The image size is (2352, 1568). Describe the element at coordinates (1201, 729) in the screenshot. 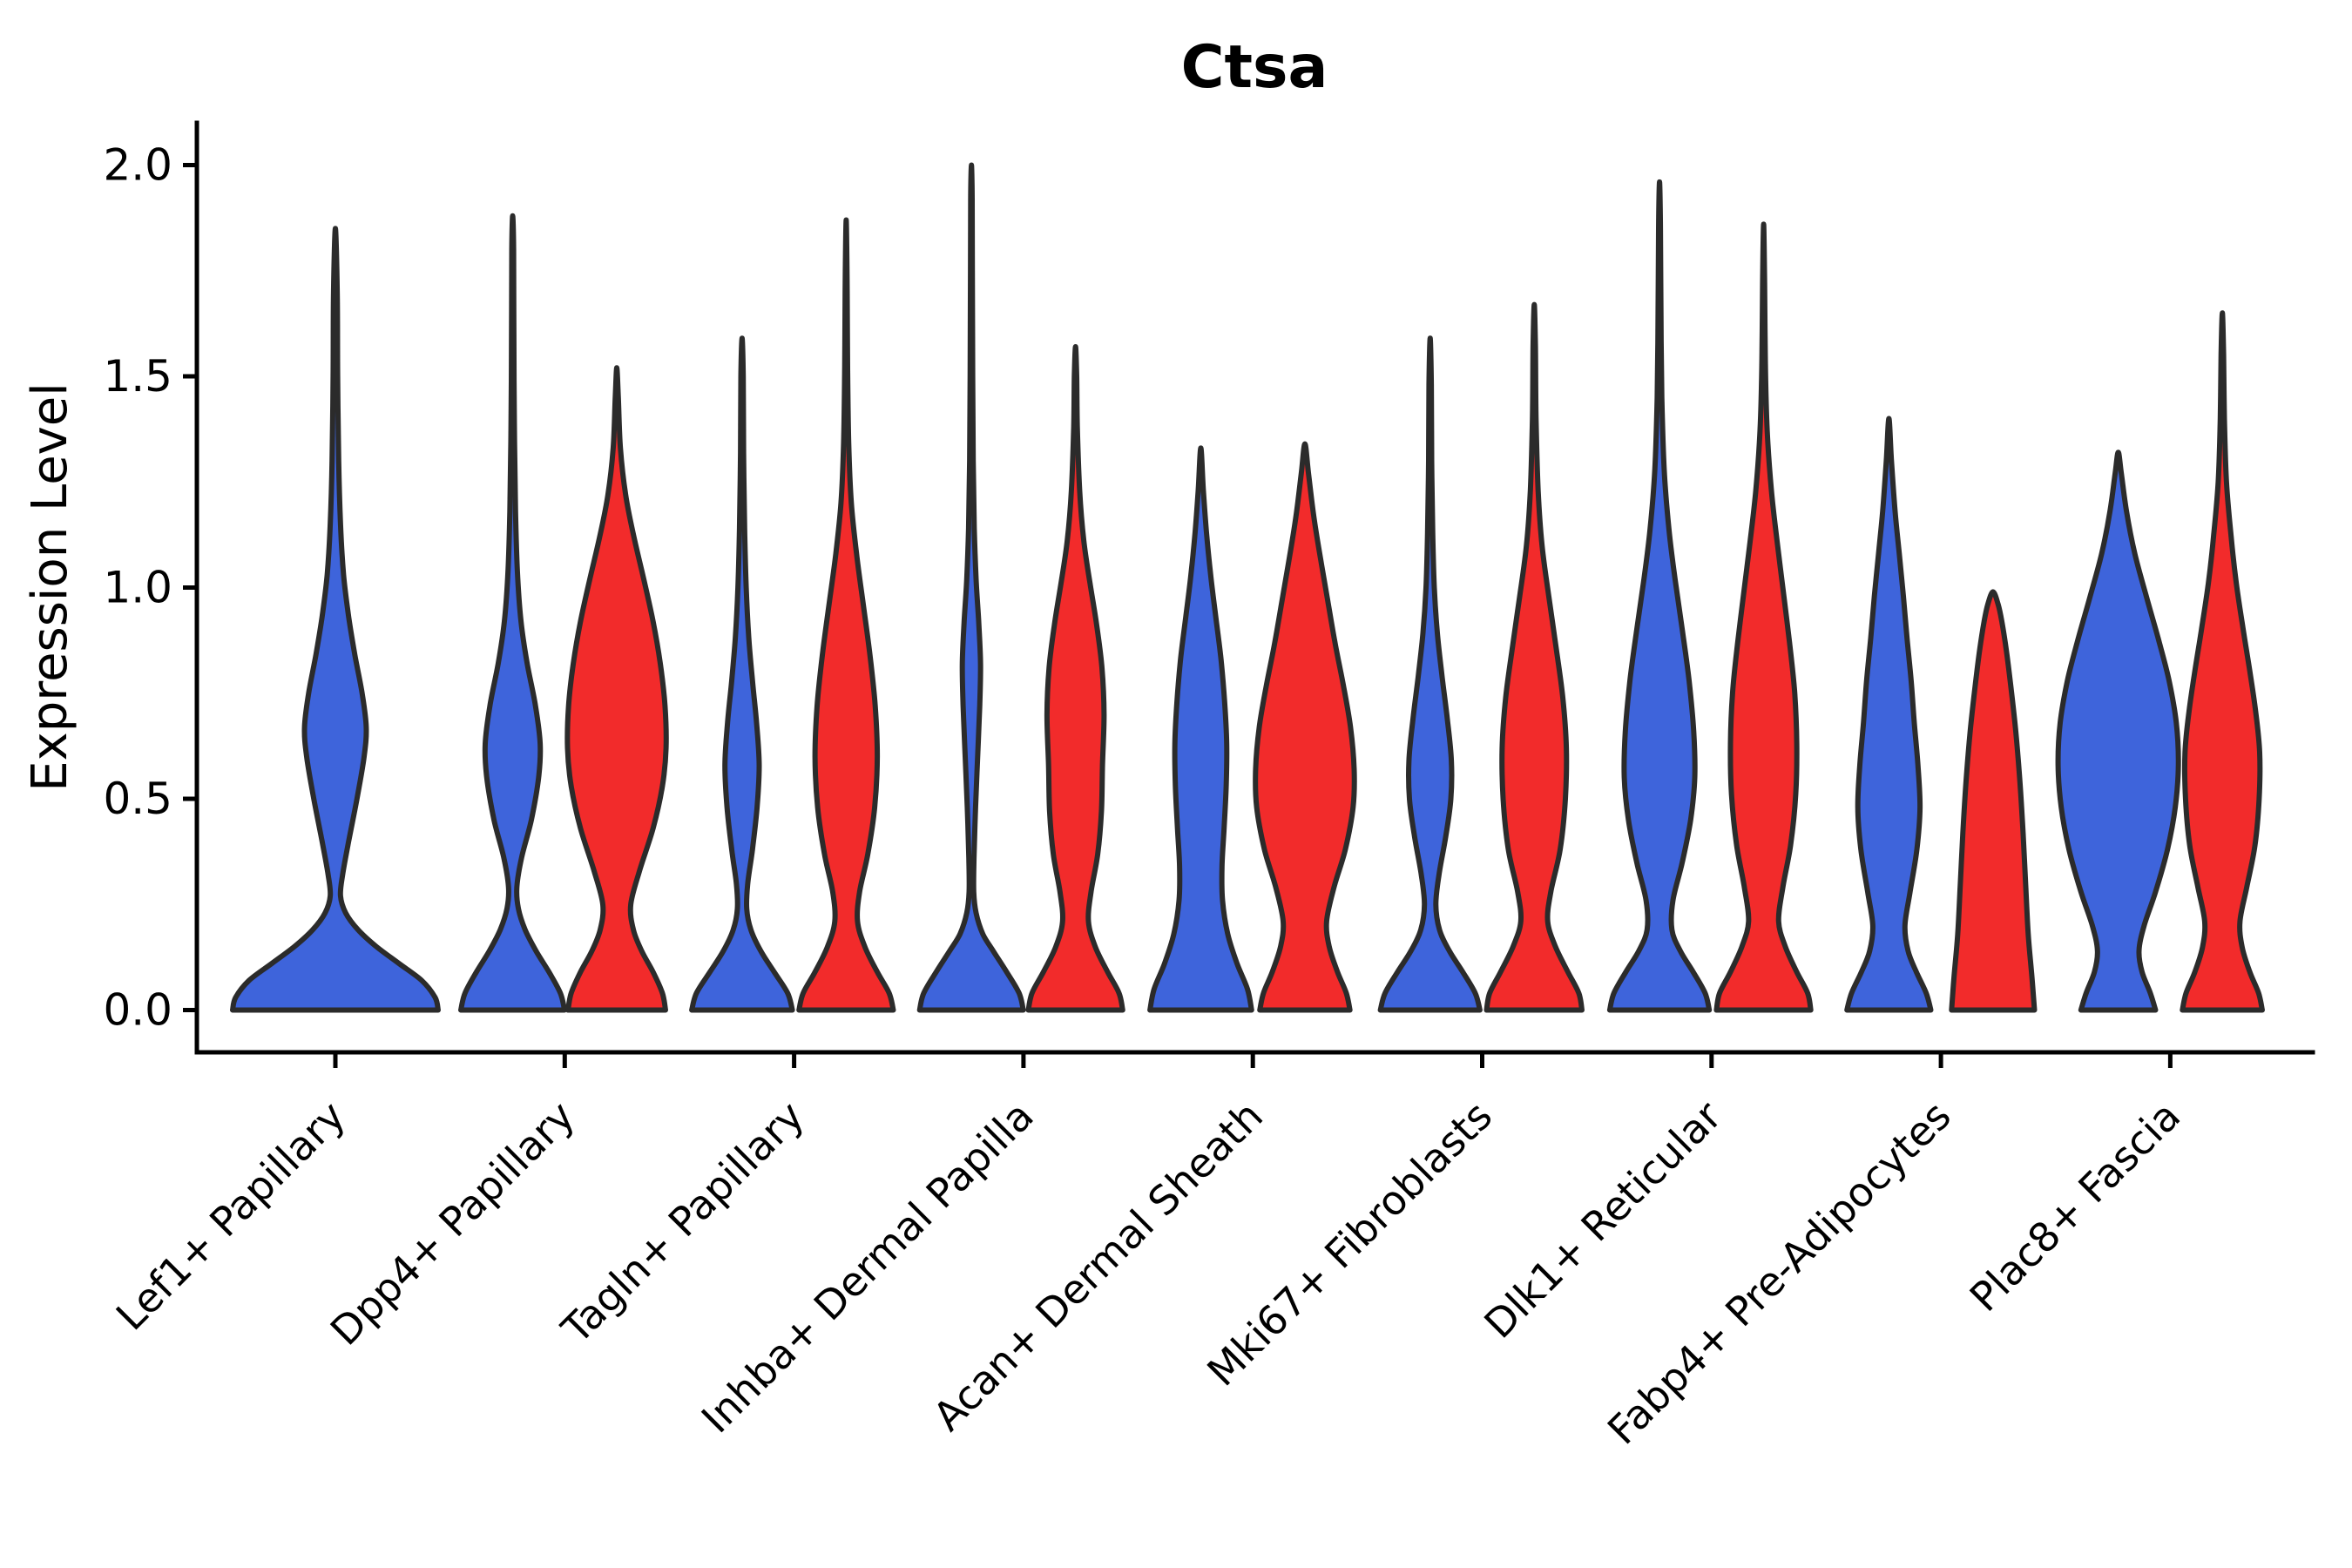

I see `violin-acan-dermal-sheath-blue` at that location.